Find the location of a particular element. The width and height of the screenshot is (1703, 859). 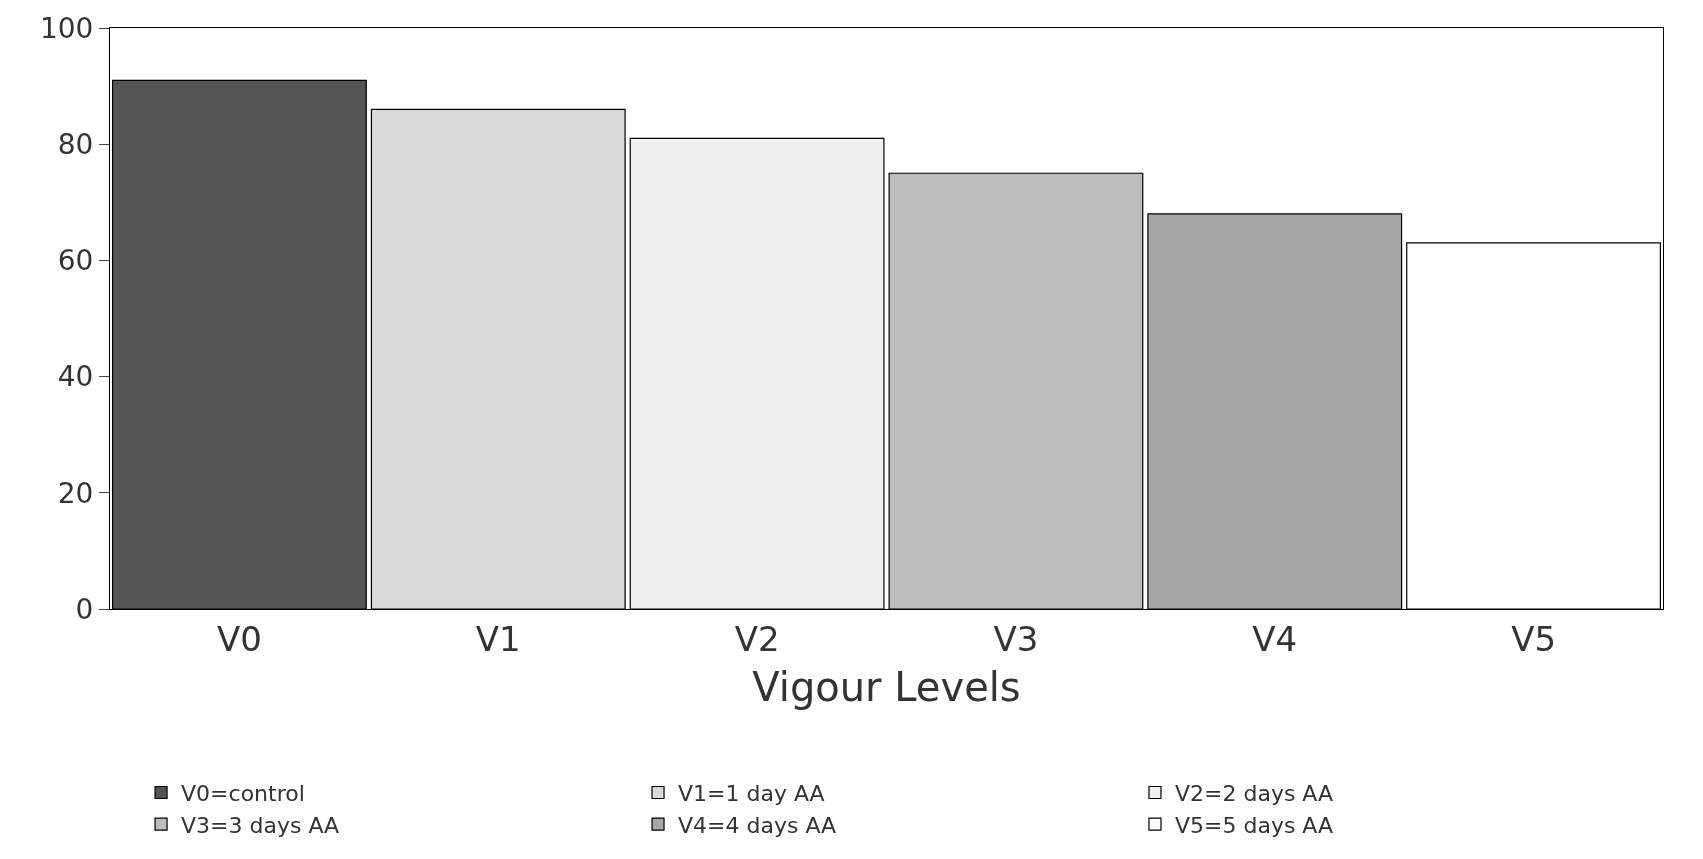

y-tick-label: 40 is located at coordinates (75, 377).